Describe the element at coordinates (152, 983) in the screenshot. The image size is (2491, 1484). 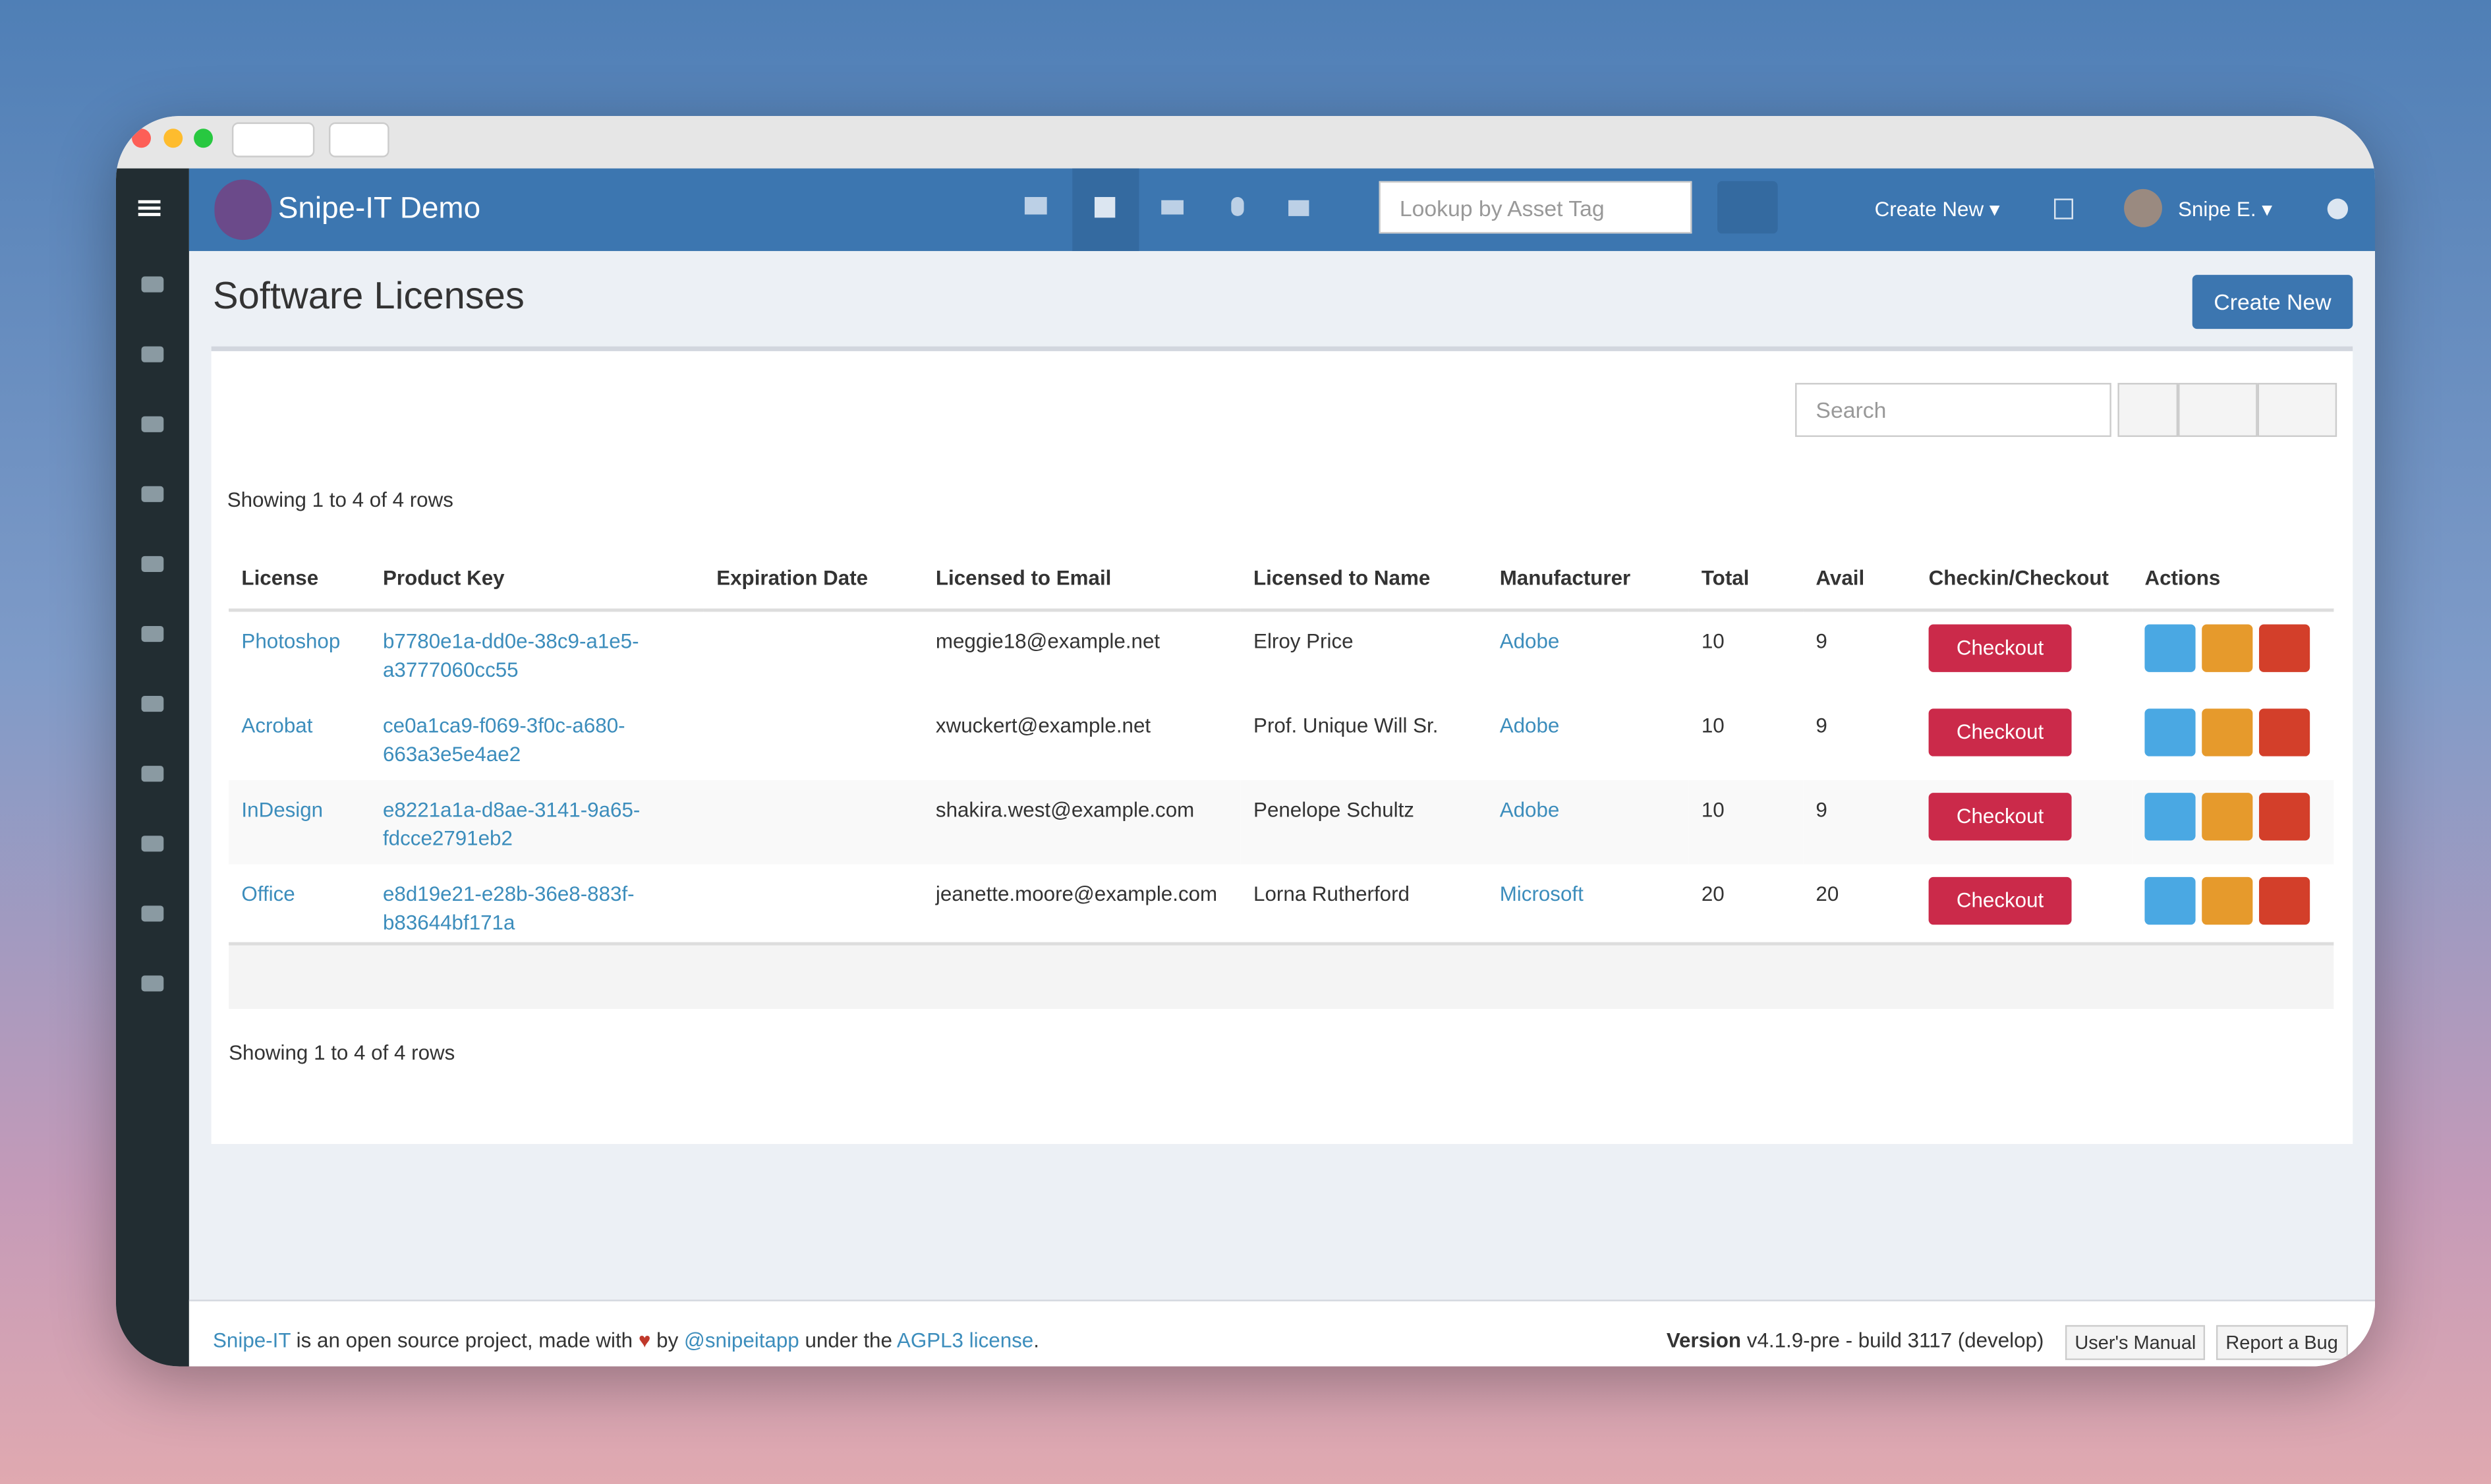
I see `requestable-icon` at that location.